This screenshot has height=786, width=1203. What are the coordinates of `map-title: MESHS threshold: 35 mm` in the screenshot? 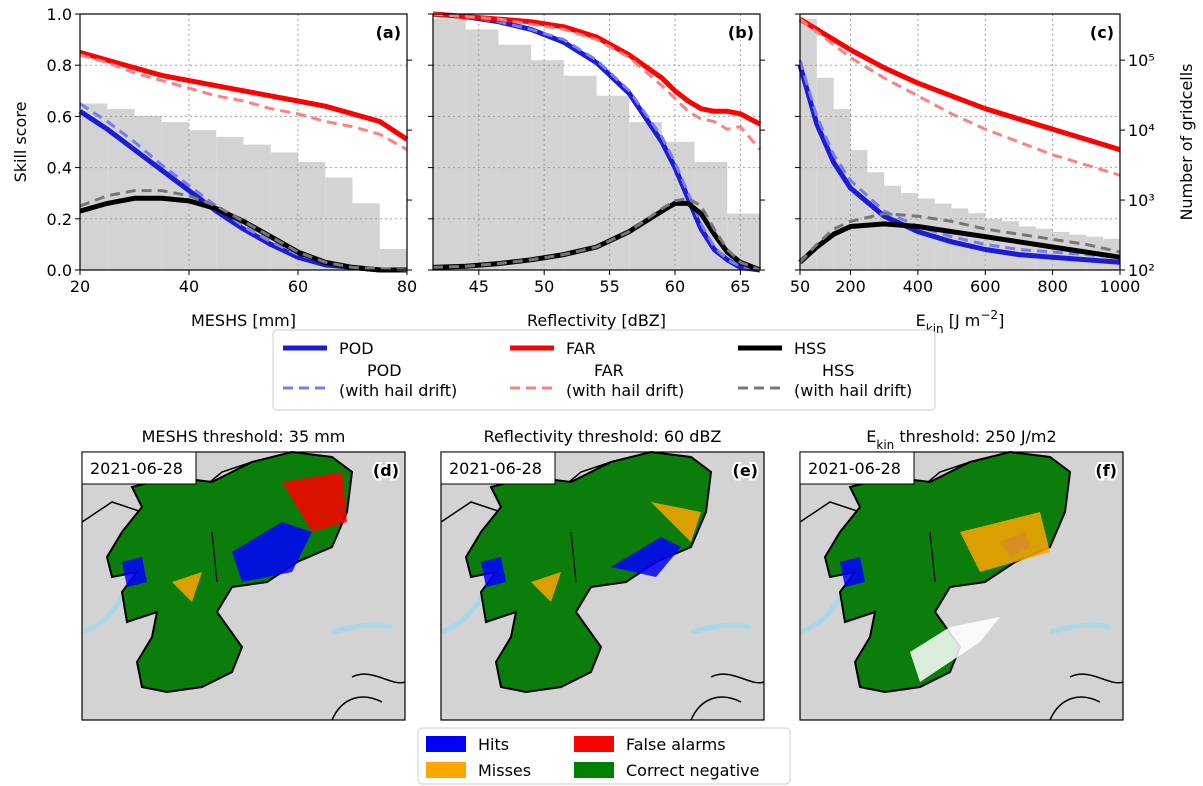 It's located at (244, 436).